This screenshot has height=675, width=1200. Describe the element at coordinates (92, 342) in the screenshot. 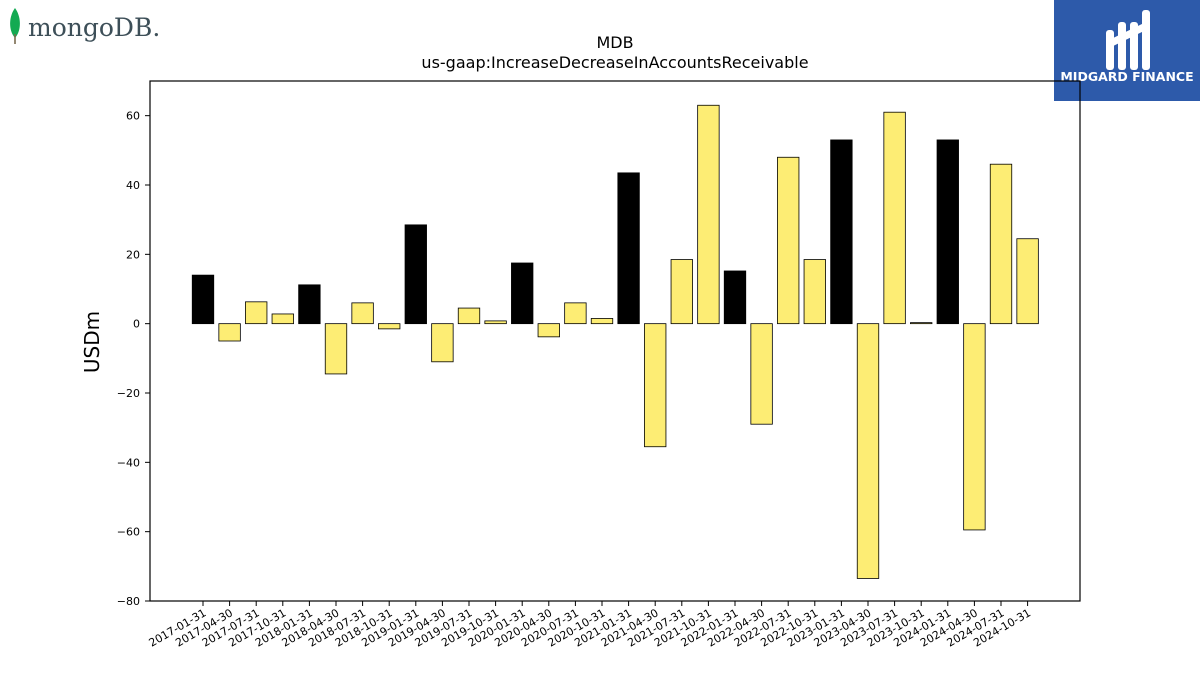

I see `y-axis-label: USDm` at that location.